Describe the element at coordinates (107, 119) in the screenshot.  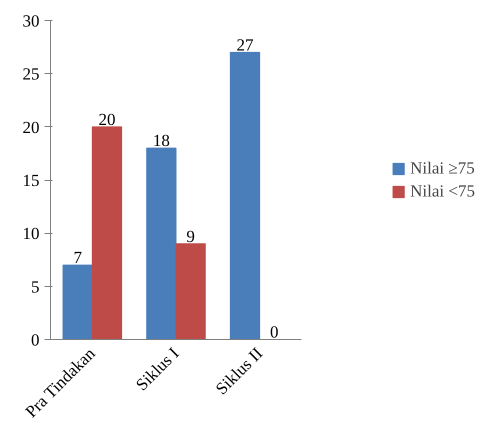
I see `data-label: 20` at that location.